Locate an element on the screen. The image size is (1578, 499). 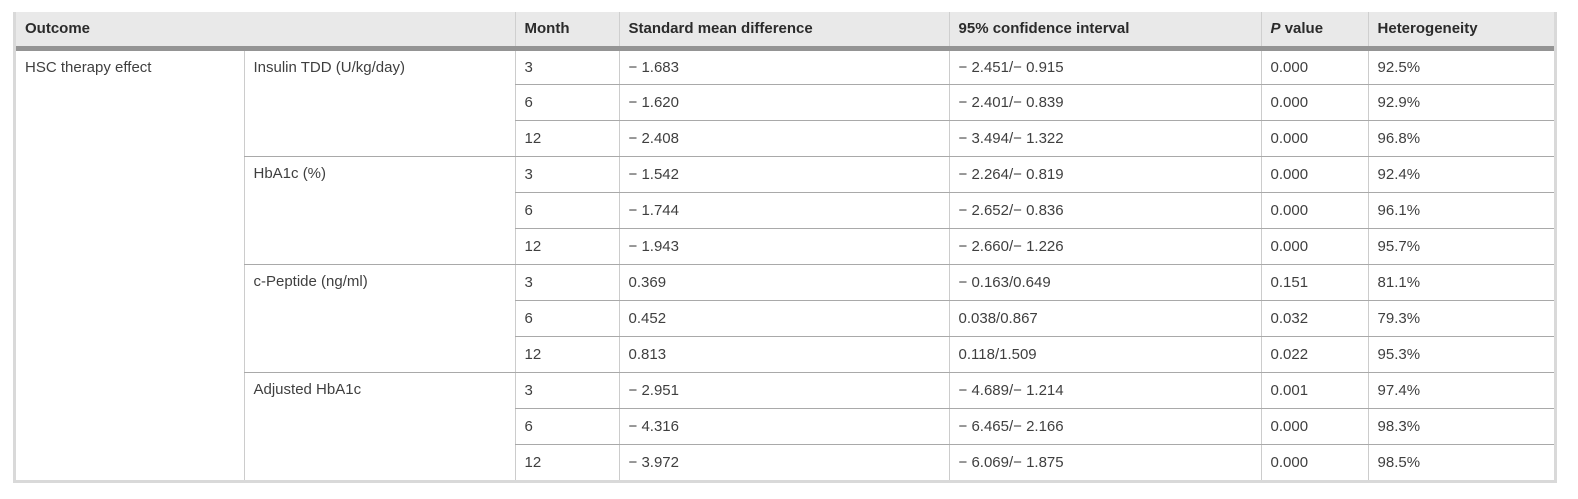
heterogeneity-cell: 96.1% is located at coordinates (1461, 210).